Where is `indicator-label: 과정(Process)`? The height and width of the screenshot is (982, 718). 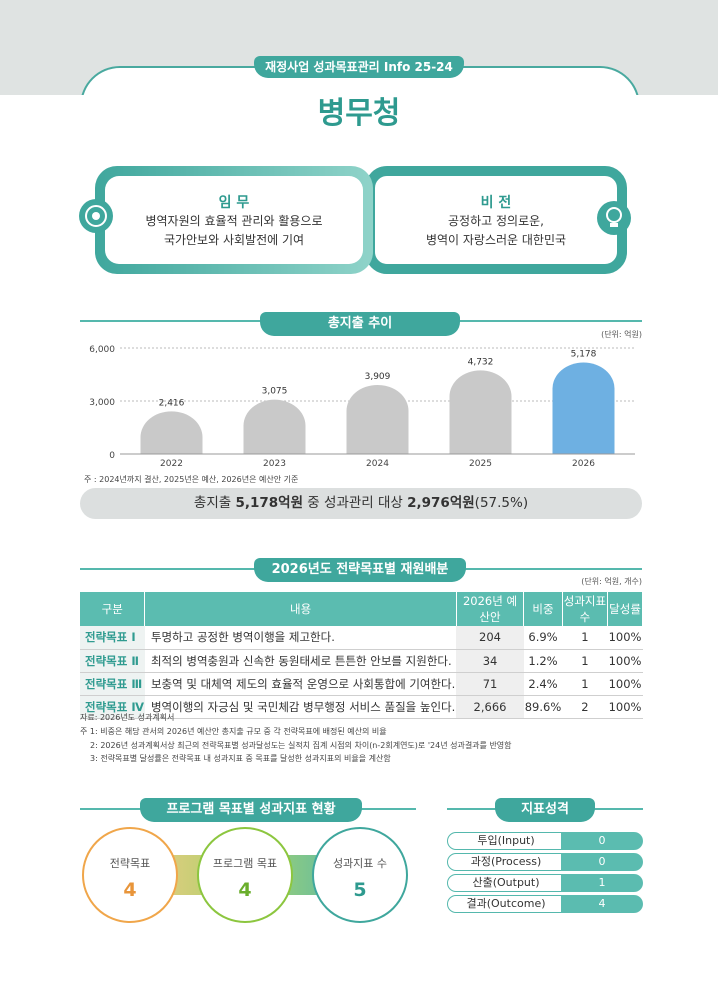
indicator-label: 과정(Process) is located at coordinates (506, 862).